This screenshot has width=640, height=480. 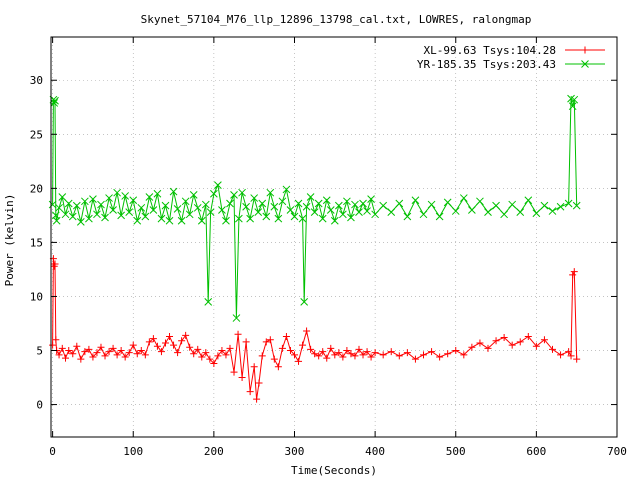 I want to click on x-axis-label: Time(Seconds), so click(x=334, y=470).